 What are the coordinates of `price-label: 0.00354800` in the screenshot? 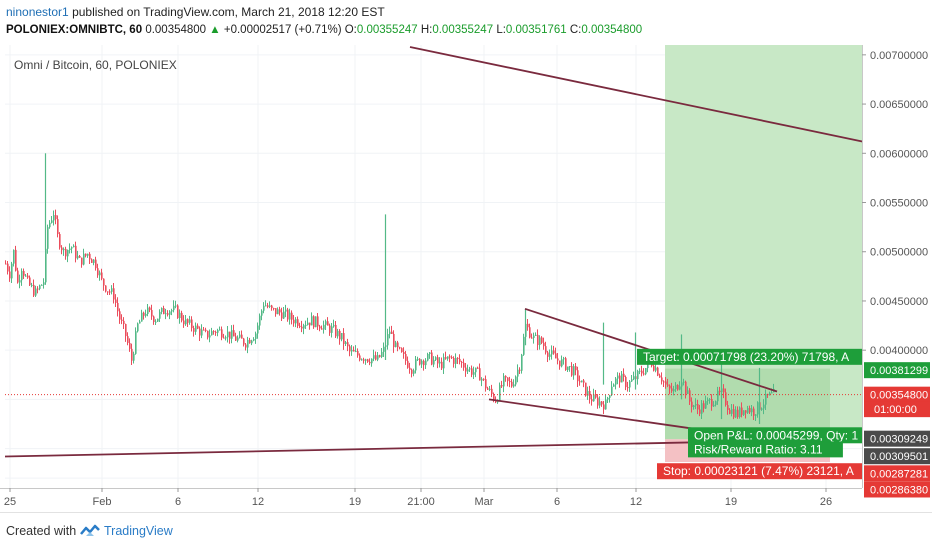 It's located at (899, 396).